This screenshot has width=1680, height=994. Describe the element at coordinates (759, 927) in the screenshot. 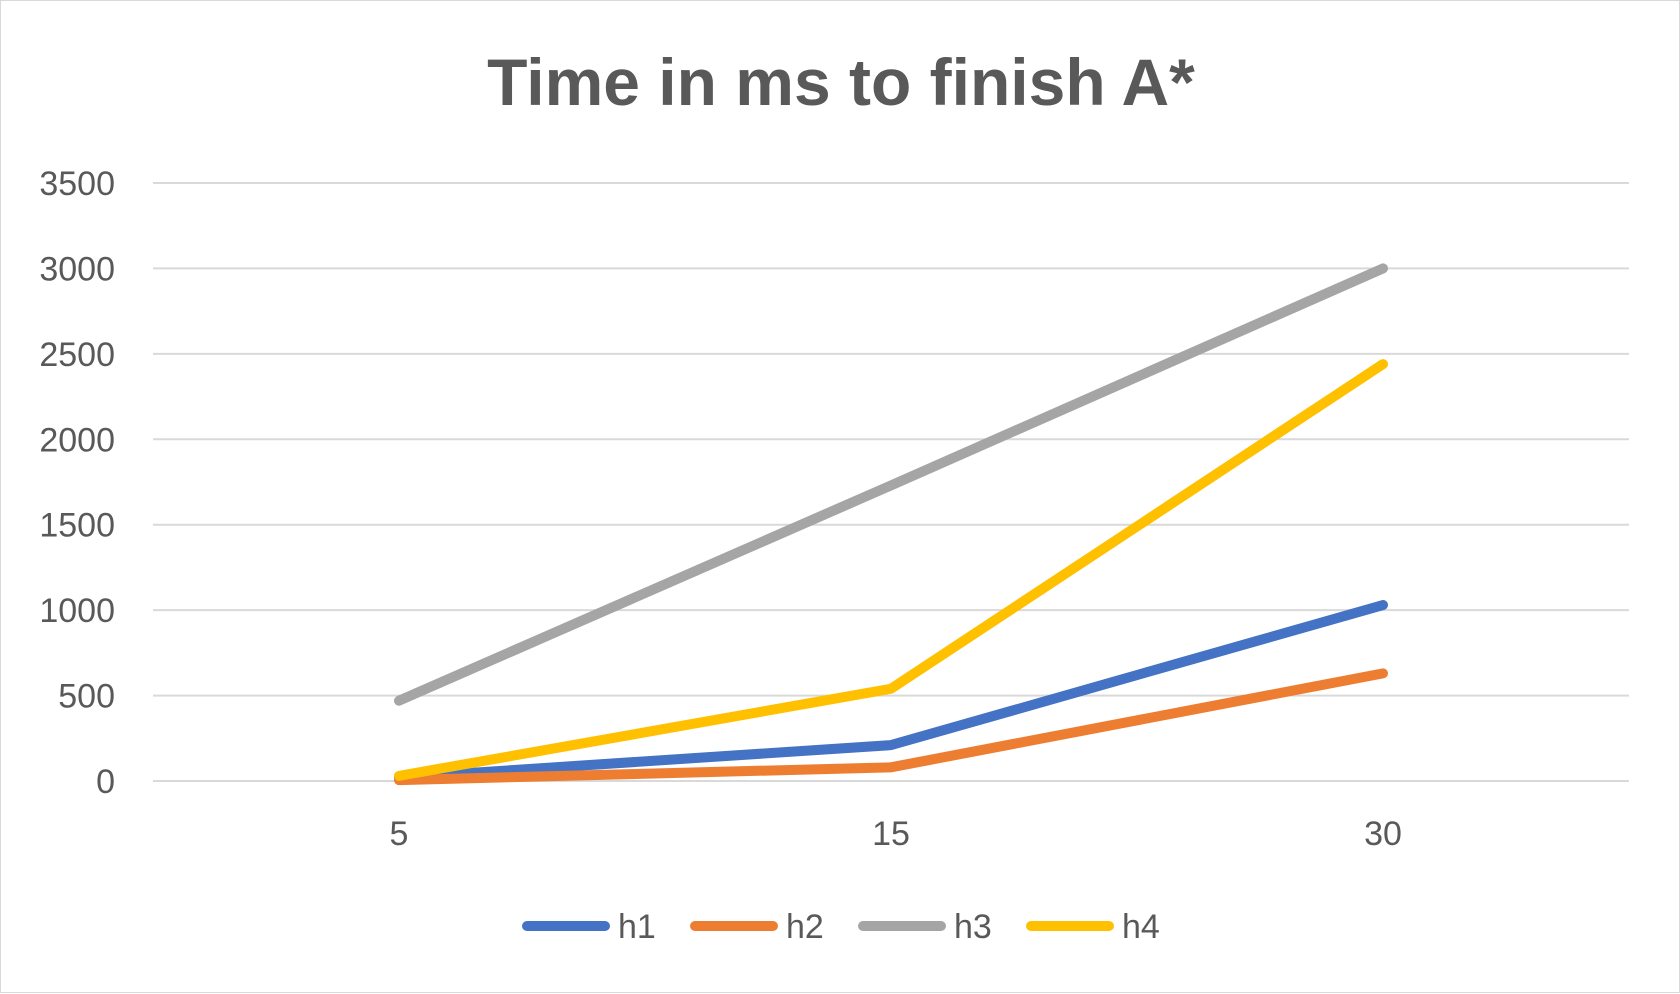

I see `legend-item-h2: h2` at that location.